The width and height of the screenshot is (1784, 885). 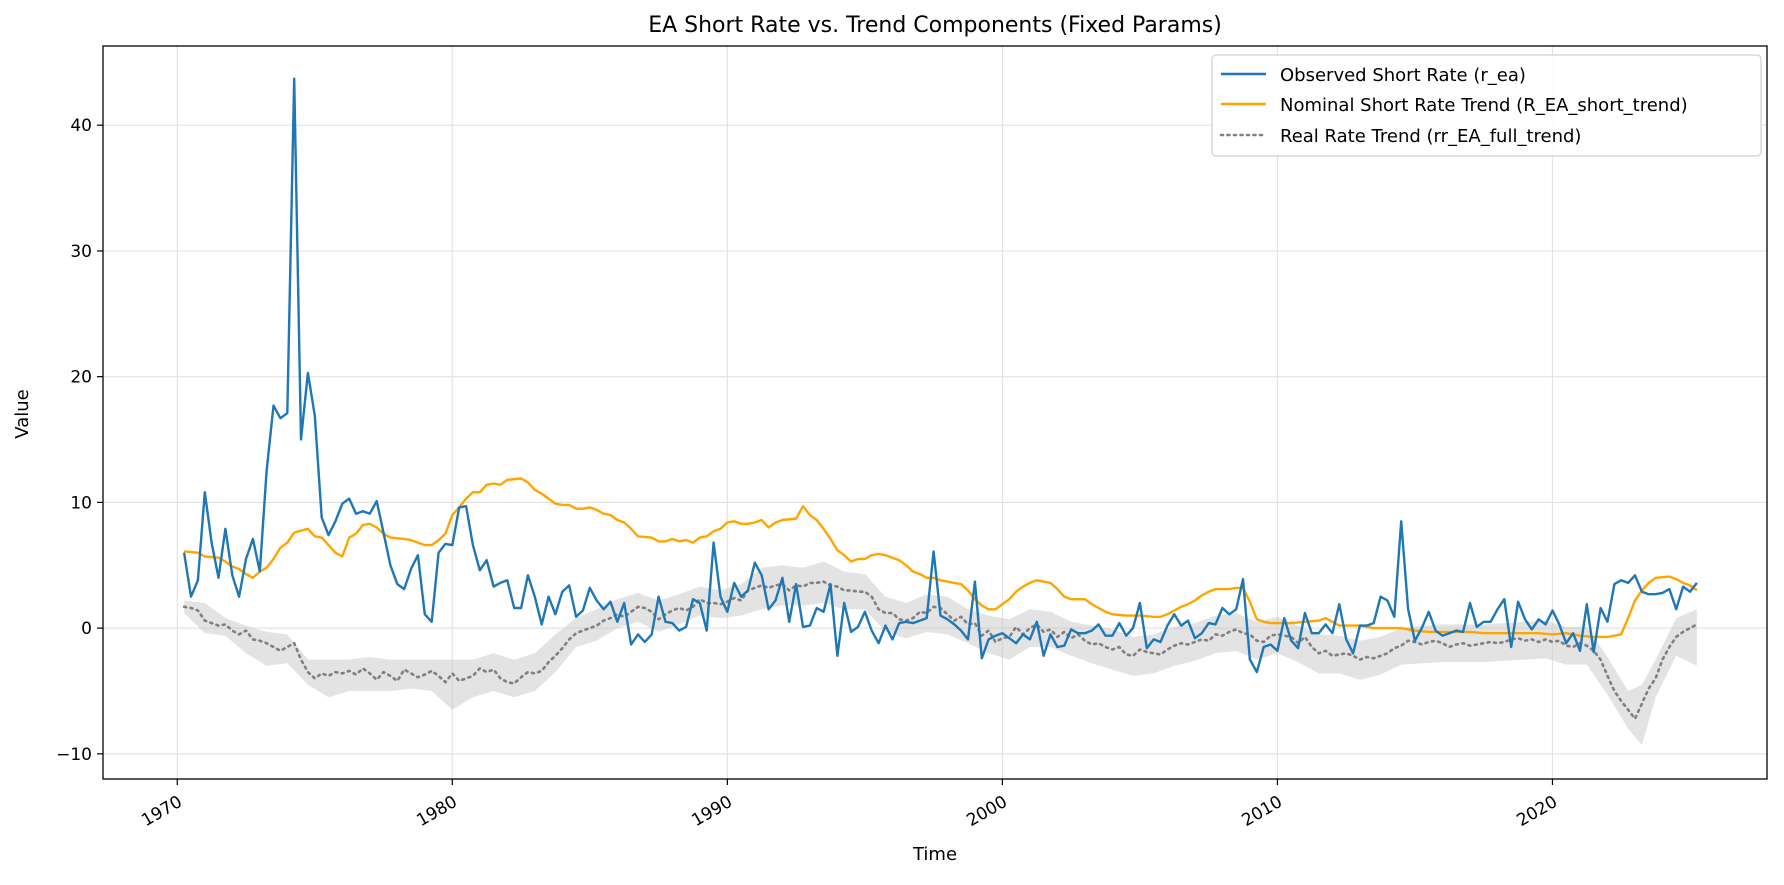 I want to click on y-tick-label: 10, so click(x=81, y=503).